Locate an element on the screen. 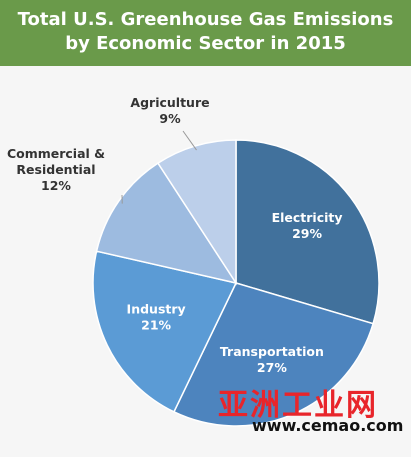  pie-slice-commercial-residential is located at coordinates (166, 223).